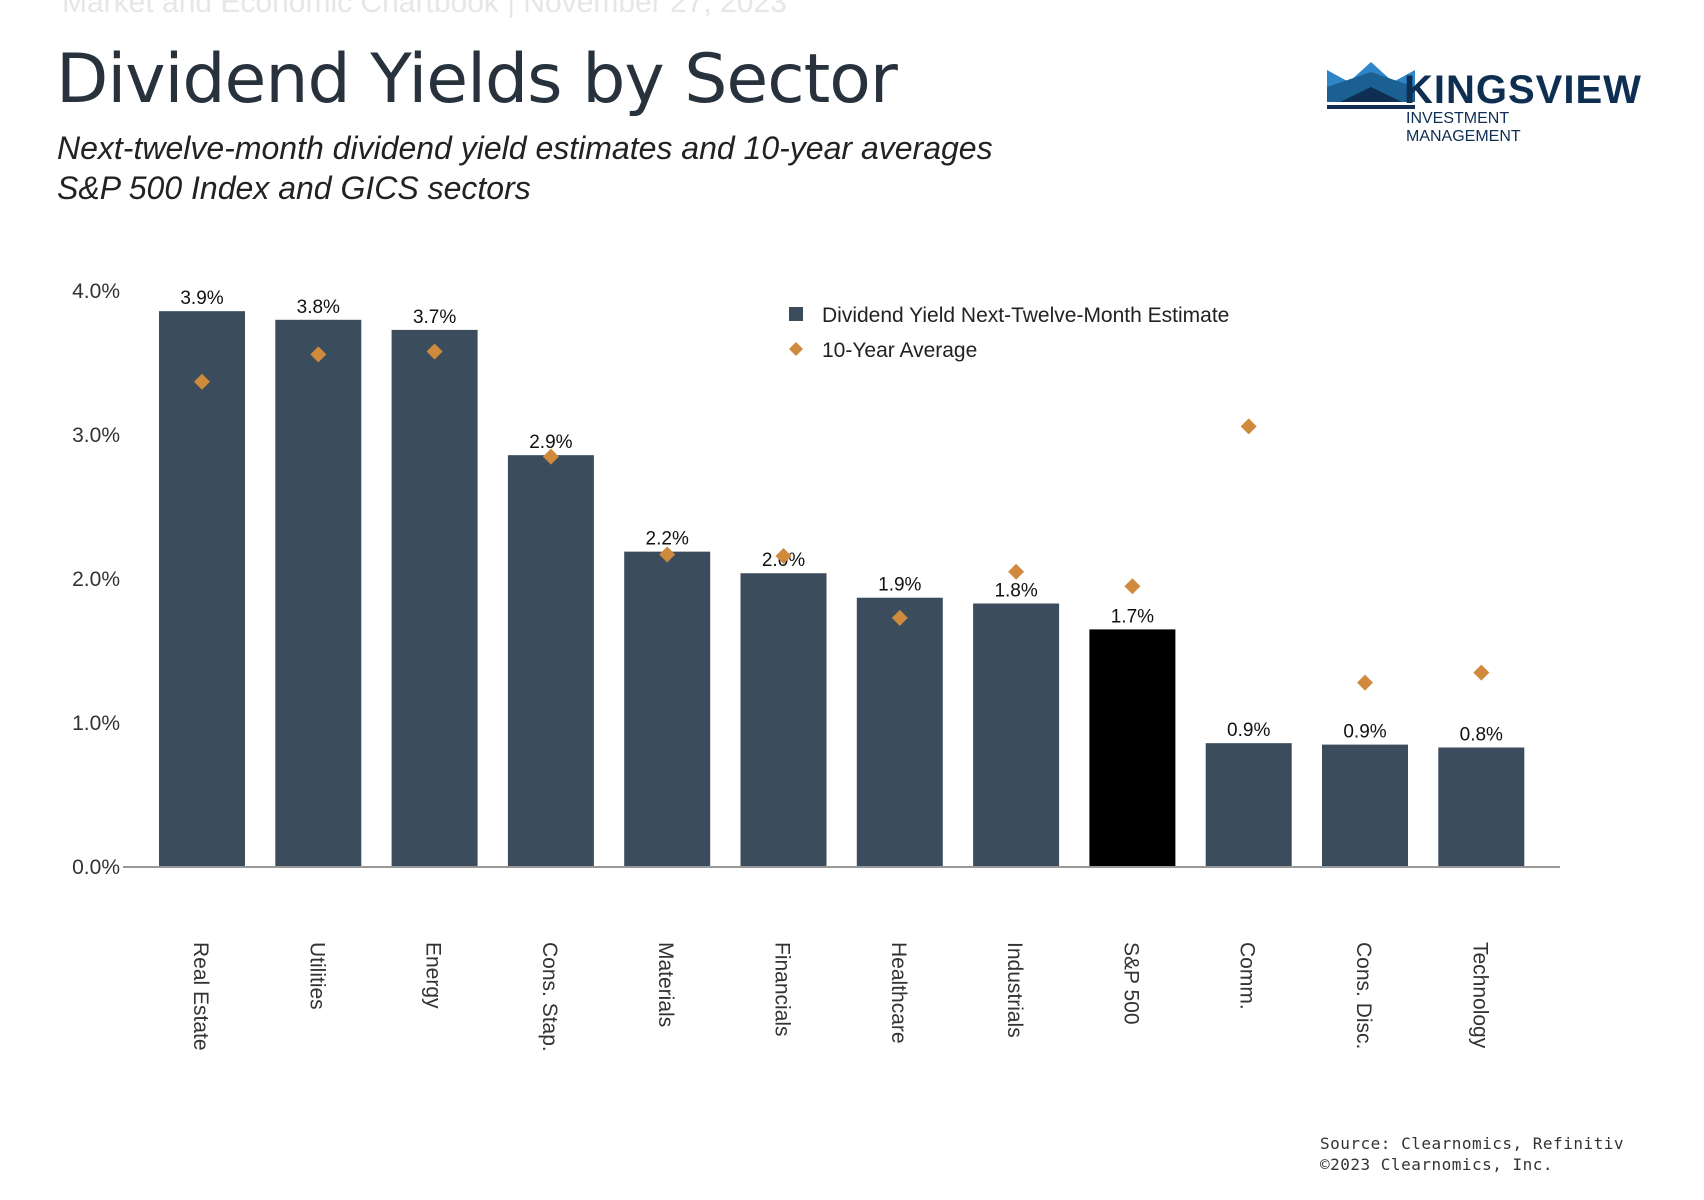  What do you see at coordinates (899, 585) in the screenshot?
I see `bar-value-label: 1.9%` at bounding box center [899, 585].